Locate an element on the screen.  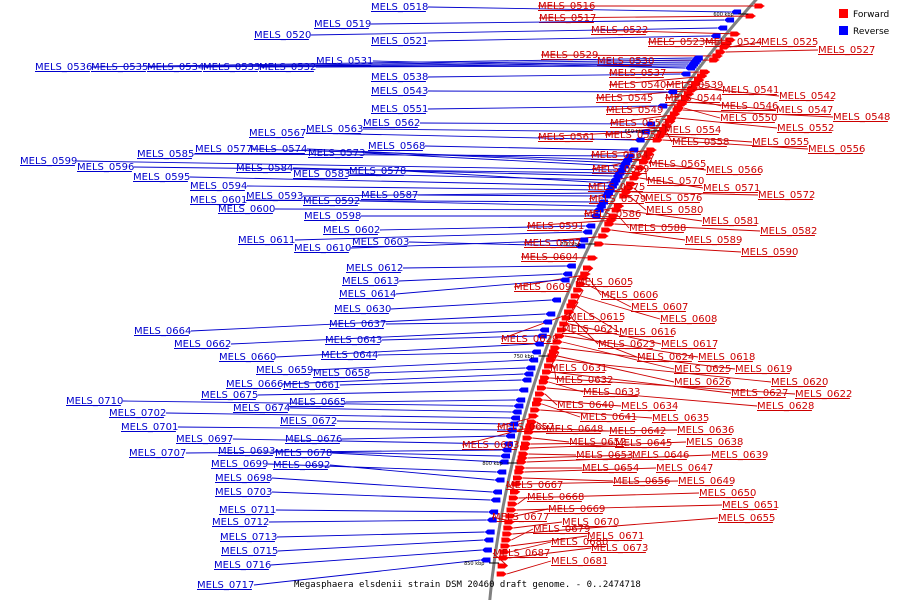
reverse-gene-label: MELS_0692 is located at coordinates (301, 465).